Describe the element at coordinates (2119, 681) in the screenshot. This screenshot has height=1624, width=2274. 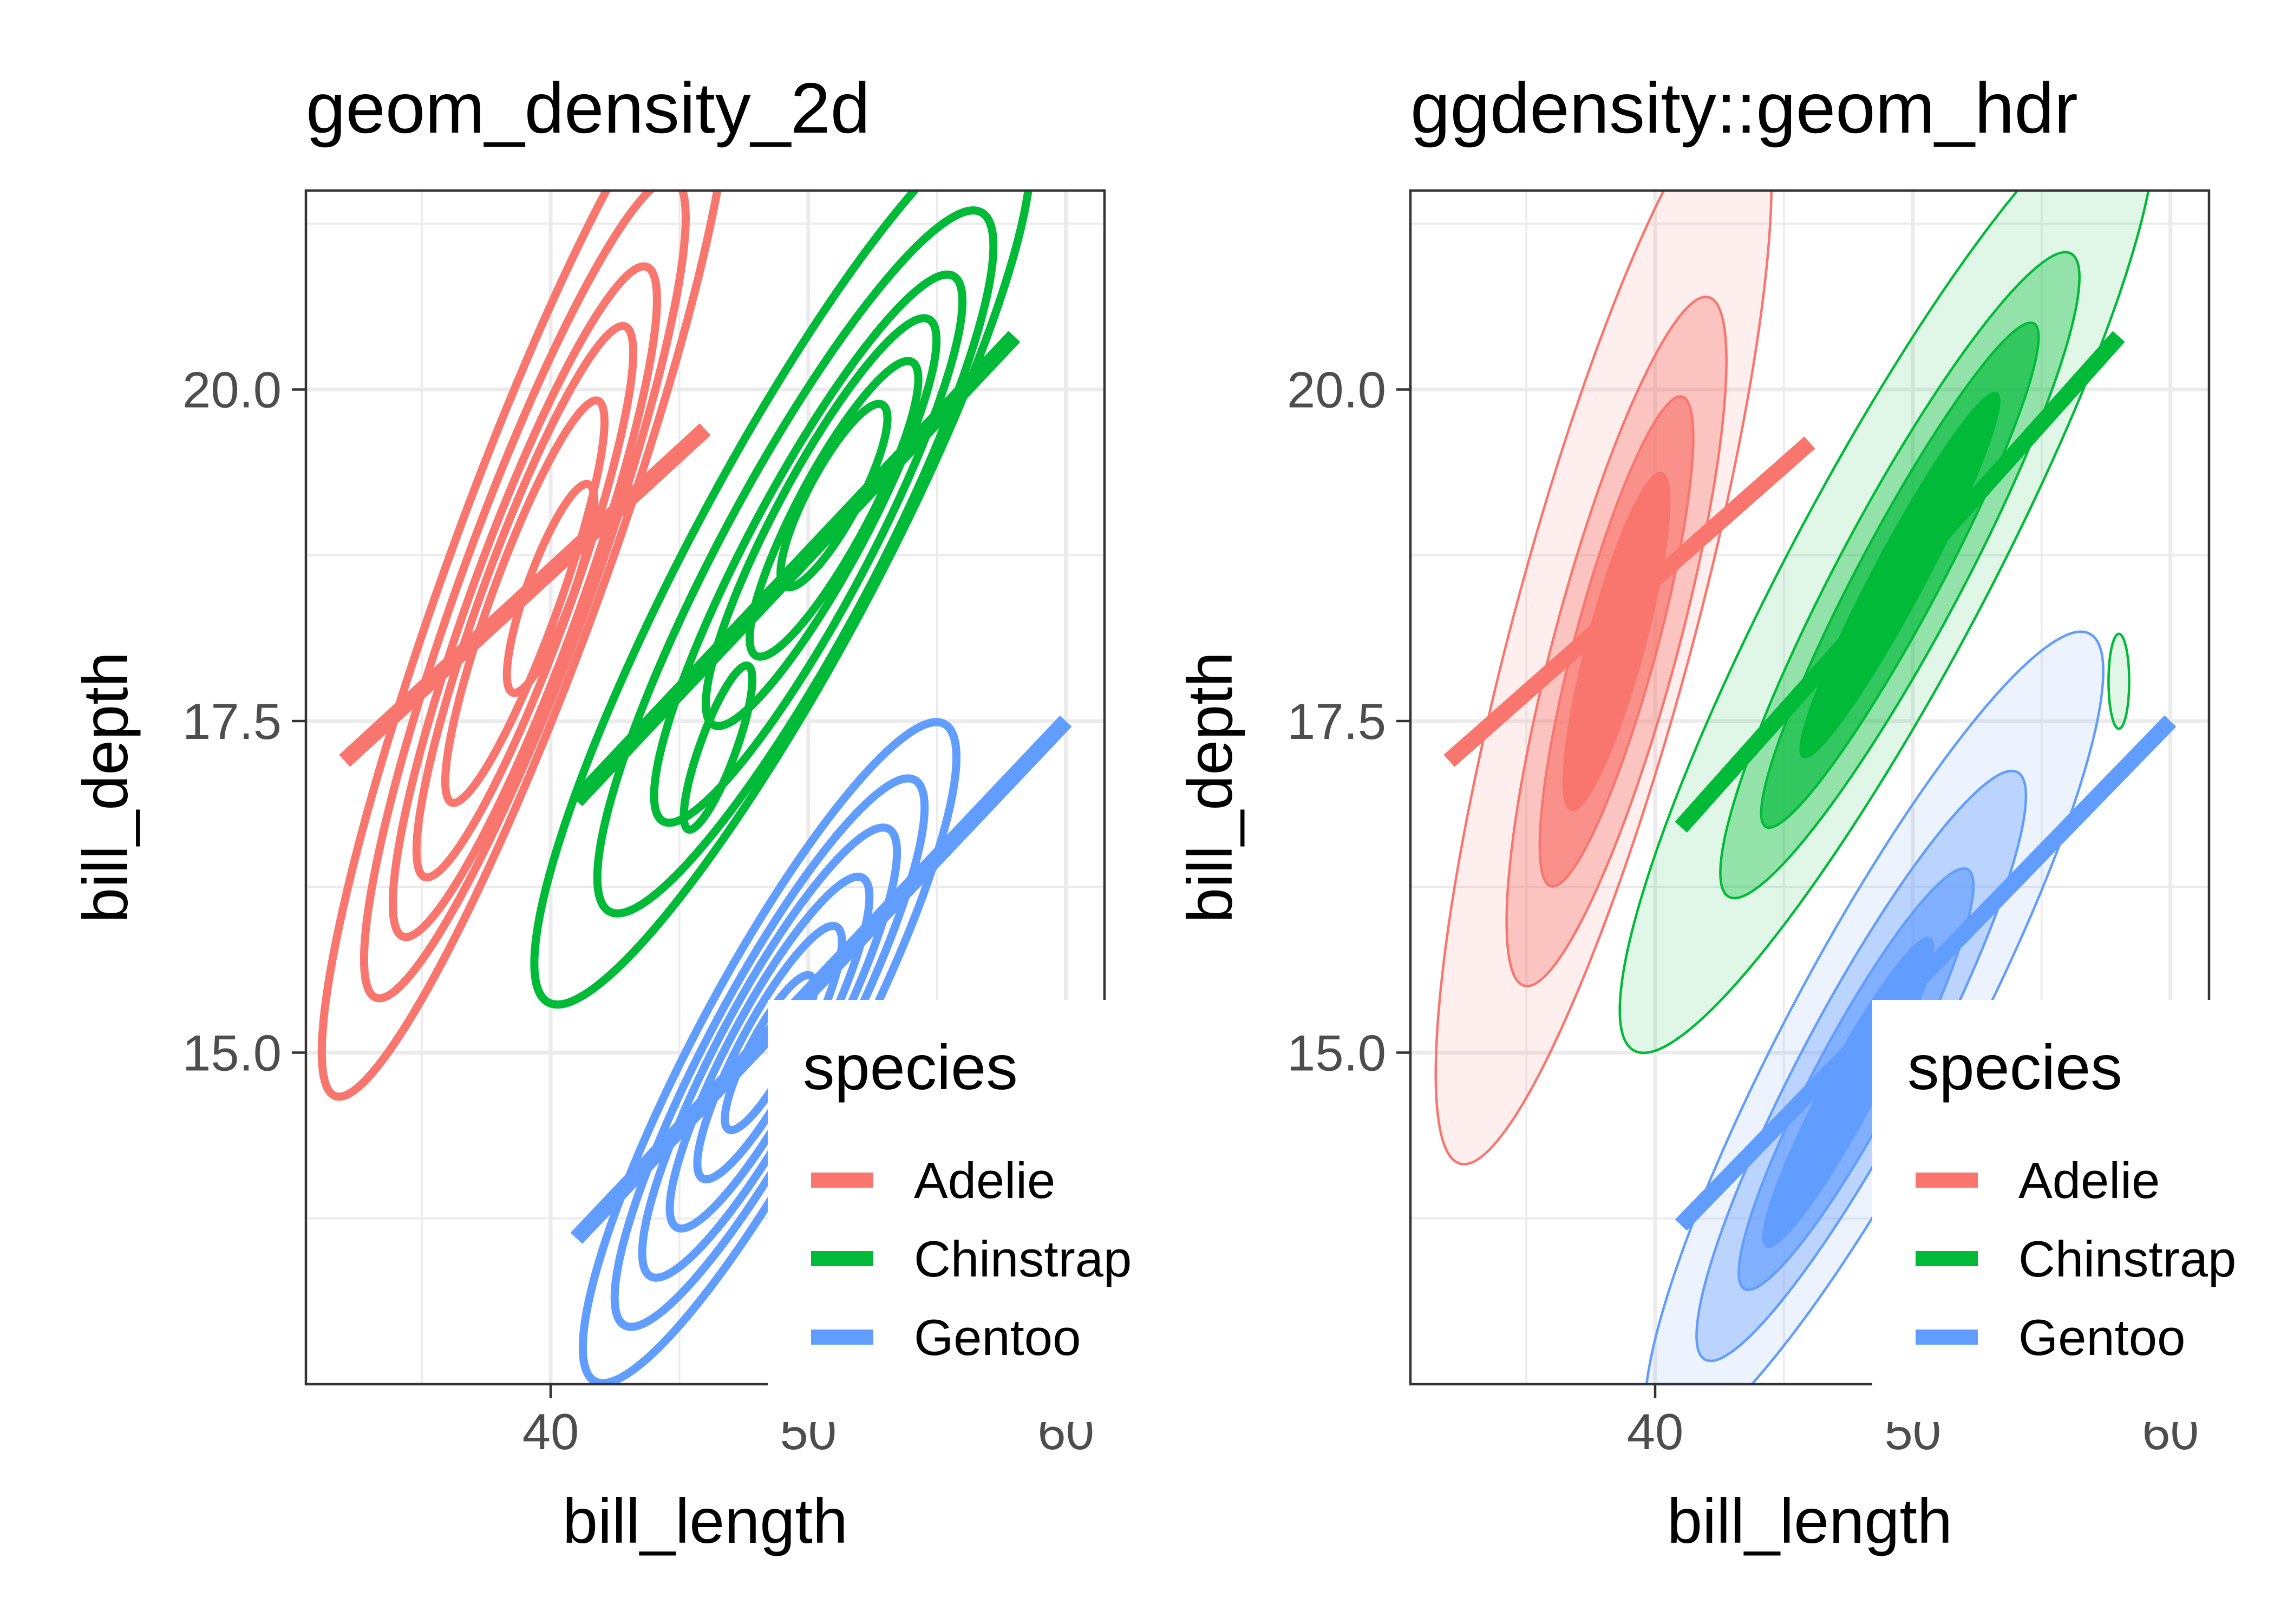
I see `hdr-region` at that location.